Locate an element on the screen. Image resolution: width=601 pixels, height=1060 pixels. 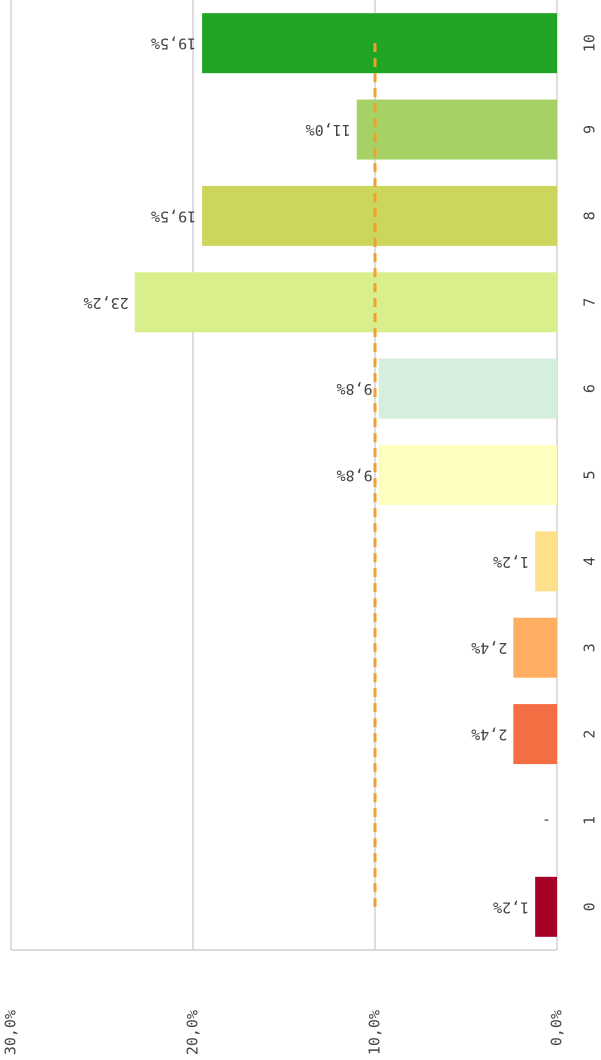
y-tick-label: 1 is located at coordinates (590, 820).